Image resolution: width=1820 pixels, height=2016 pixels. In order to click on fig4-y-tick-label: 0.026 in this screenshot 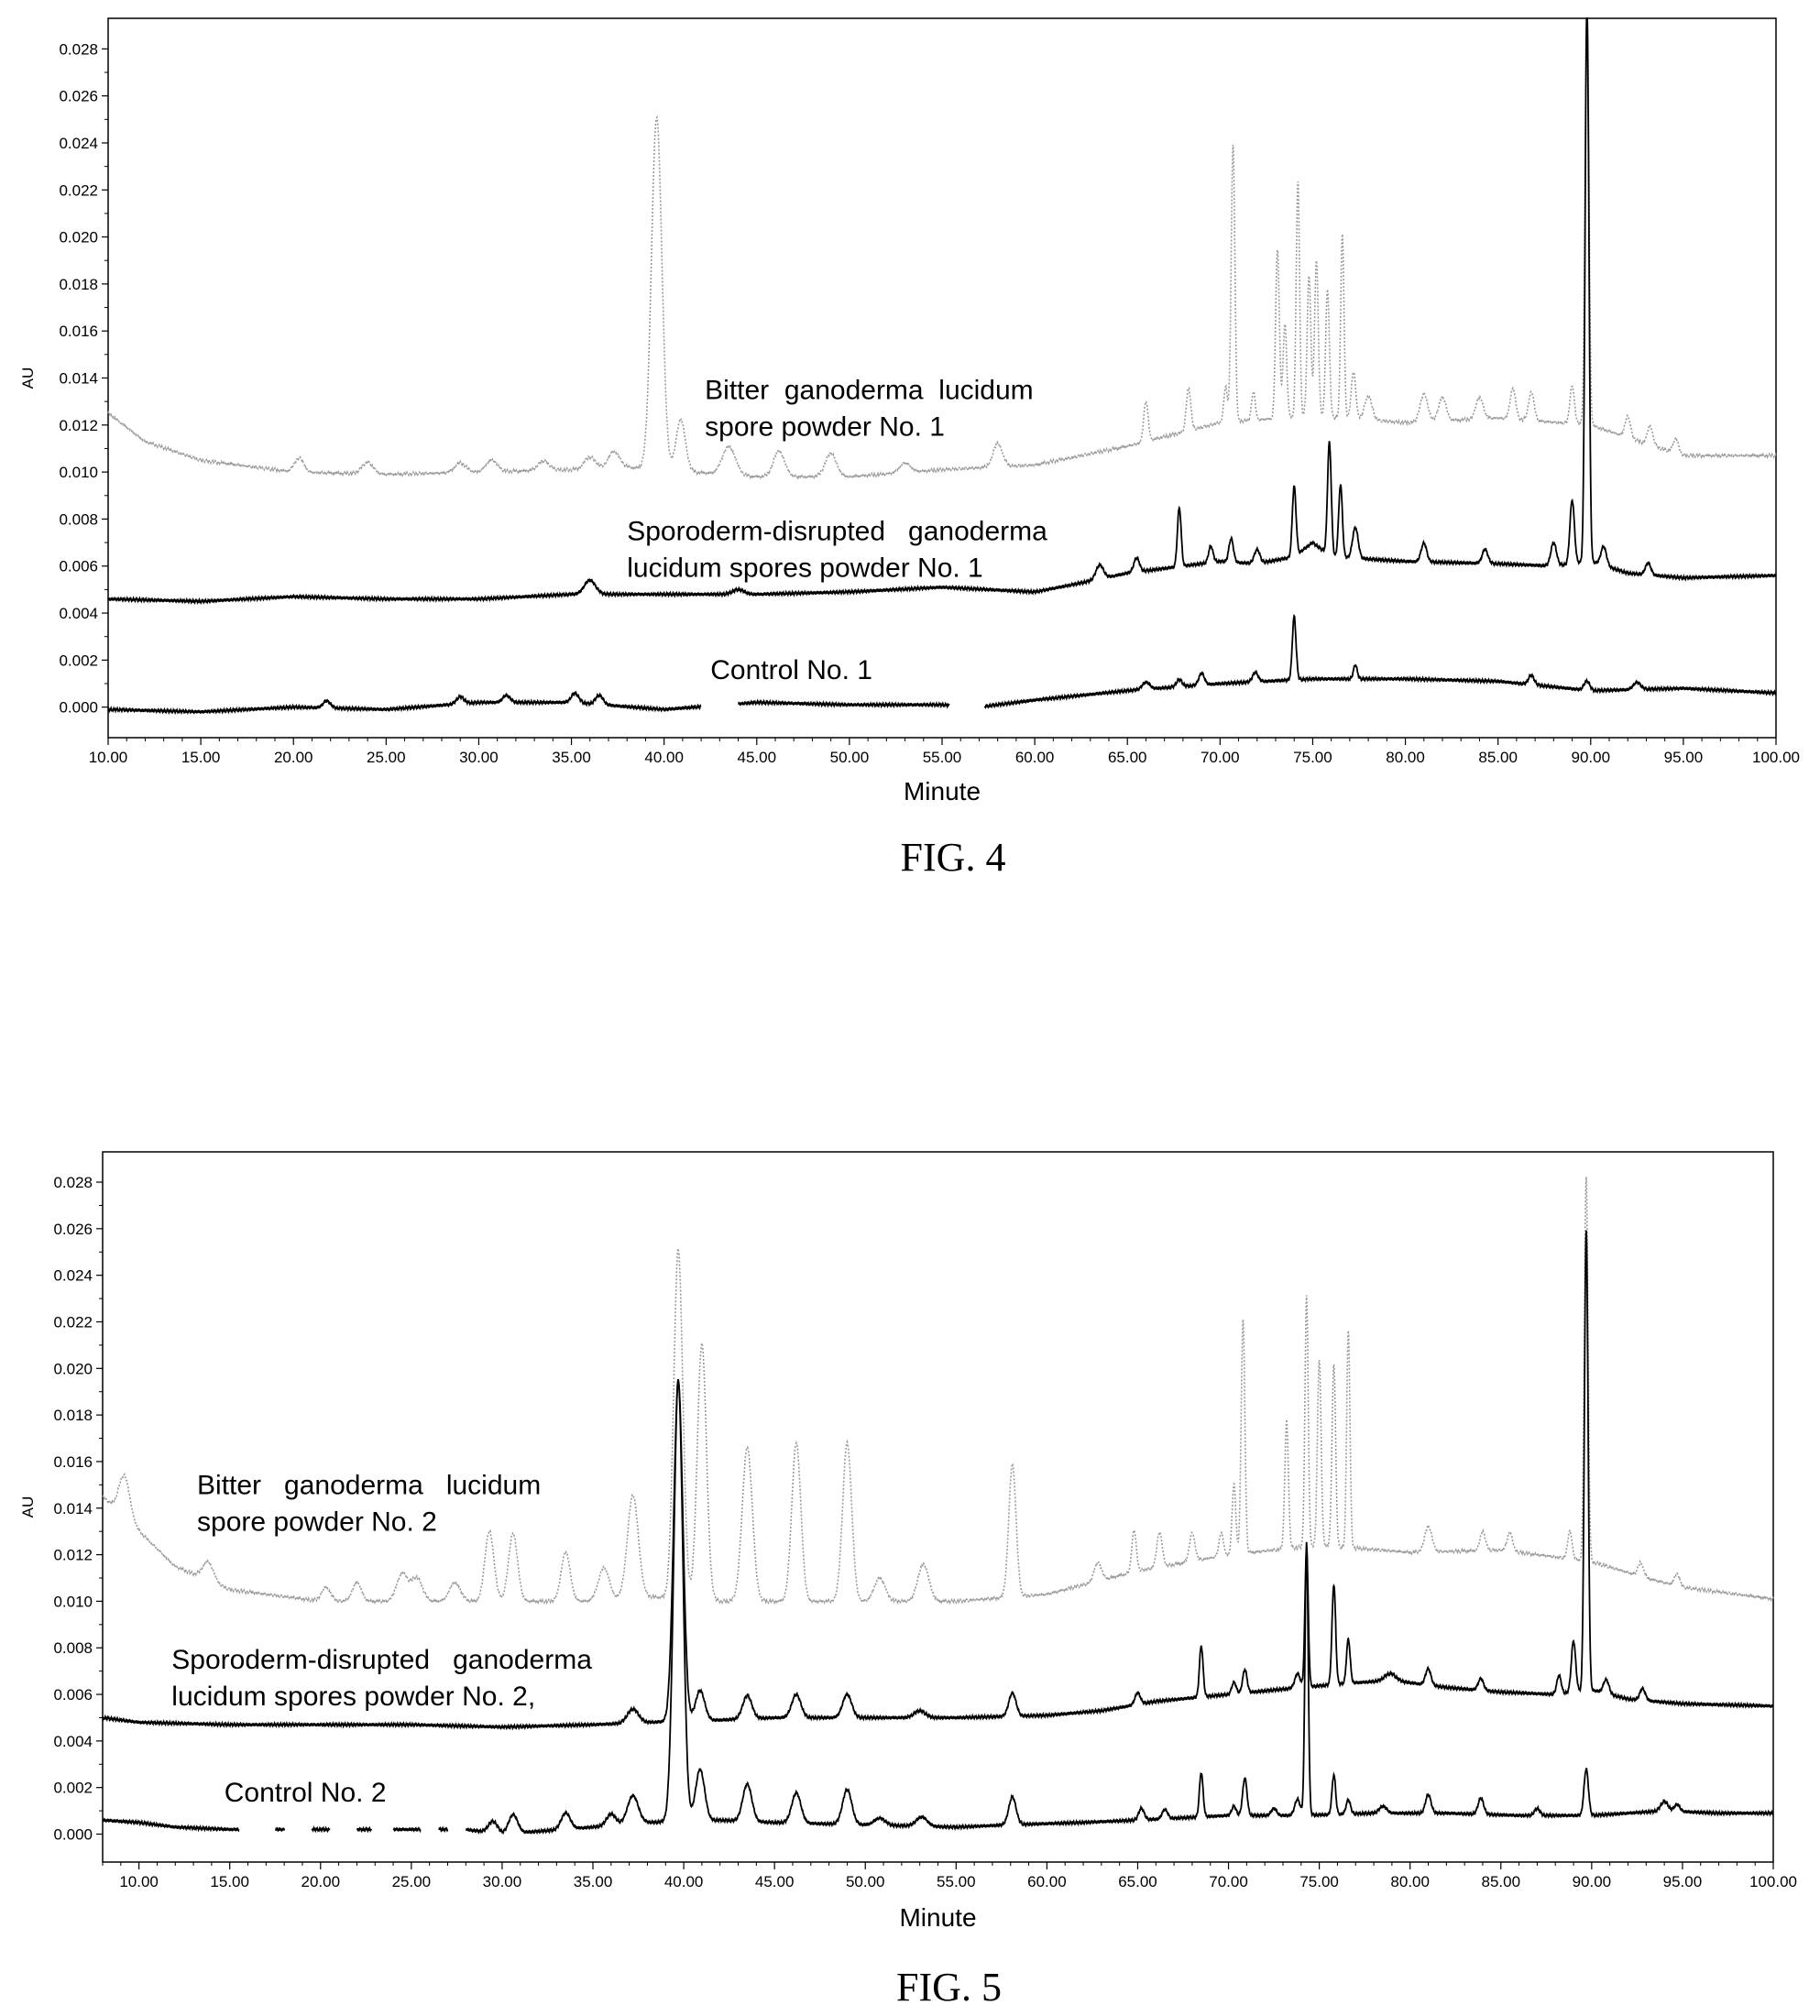, I will do `click(78, 96)`.